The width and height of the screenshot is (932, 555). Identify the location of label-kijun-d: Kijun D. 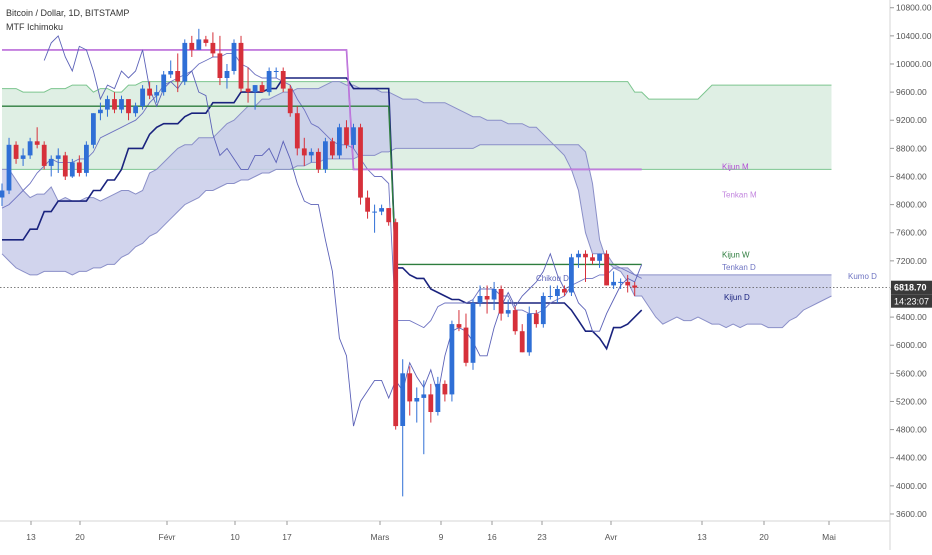
(737, 297).